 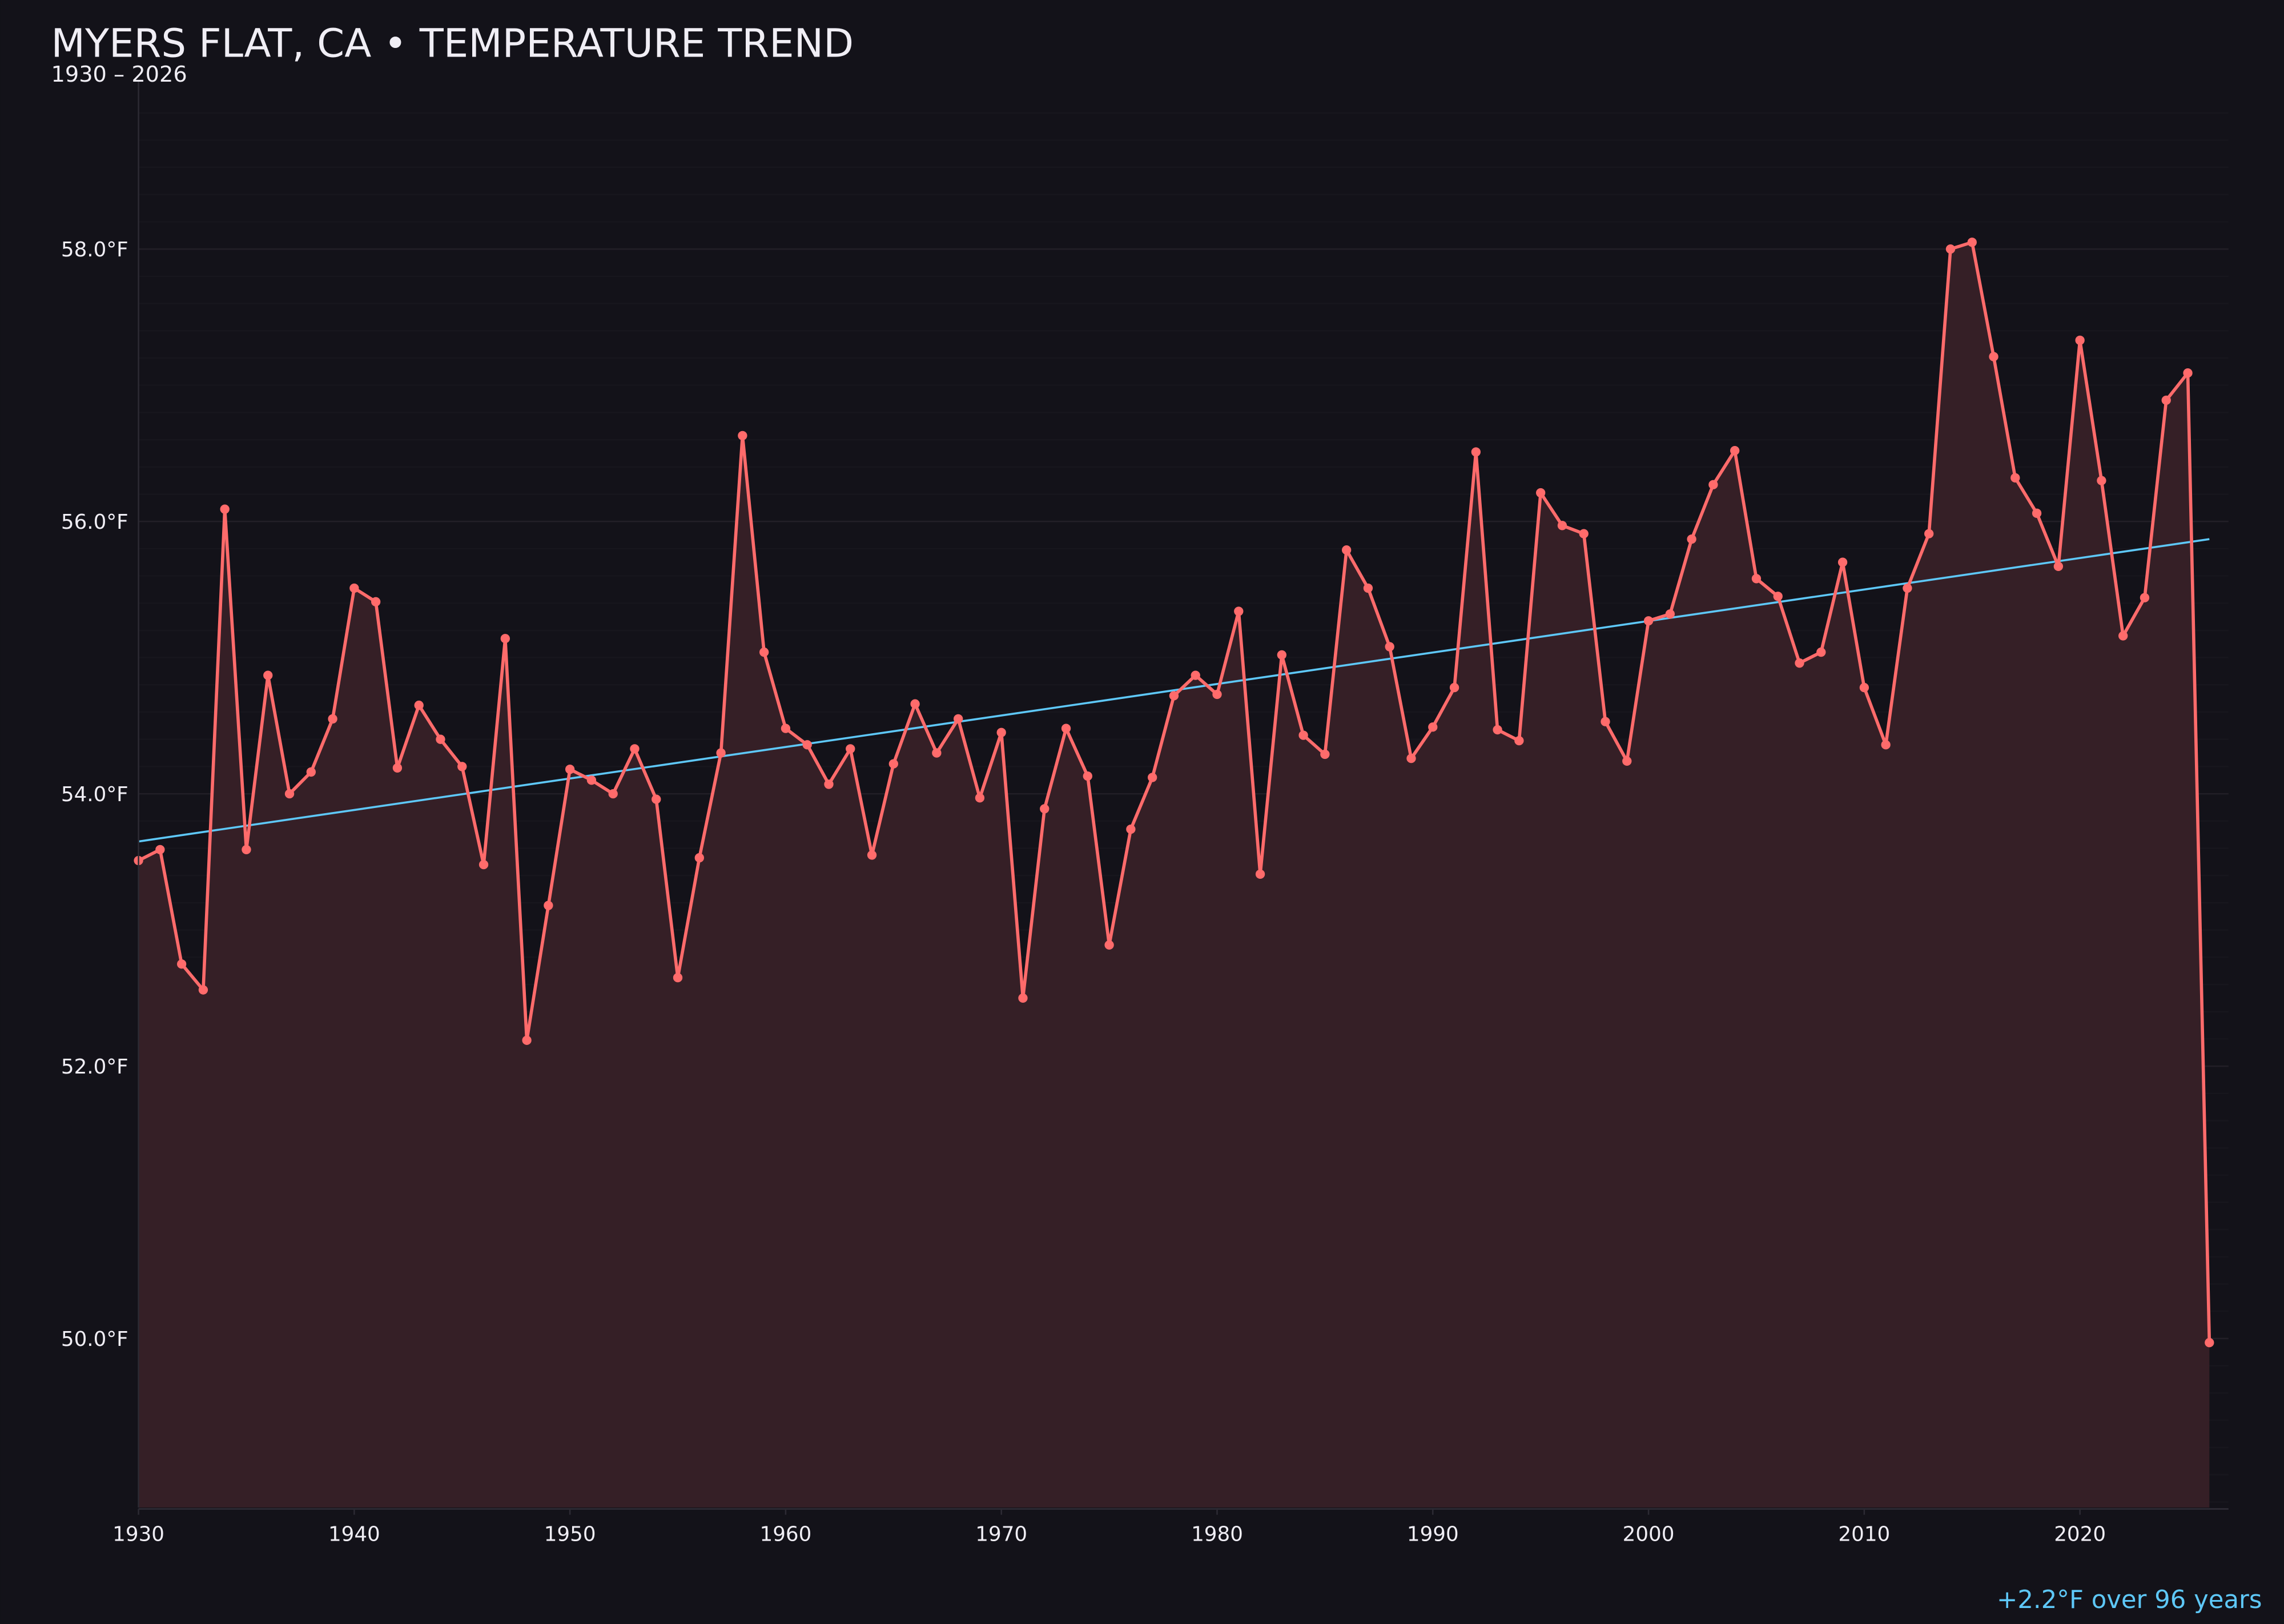 What do you see at coordinates (138, 1534) in the screenshot?
I see `x-tick-label: 1930` at bounding box center [138, 1534].